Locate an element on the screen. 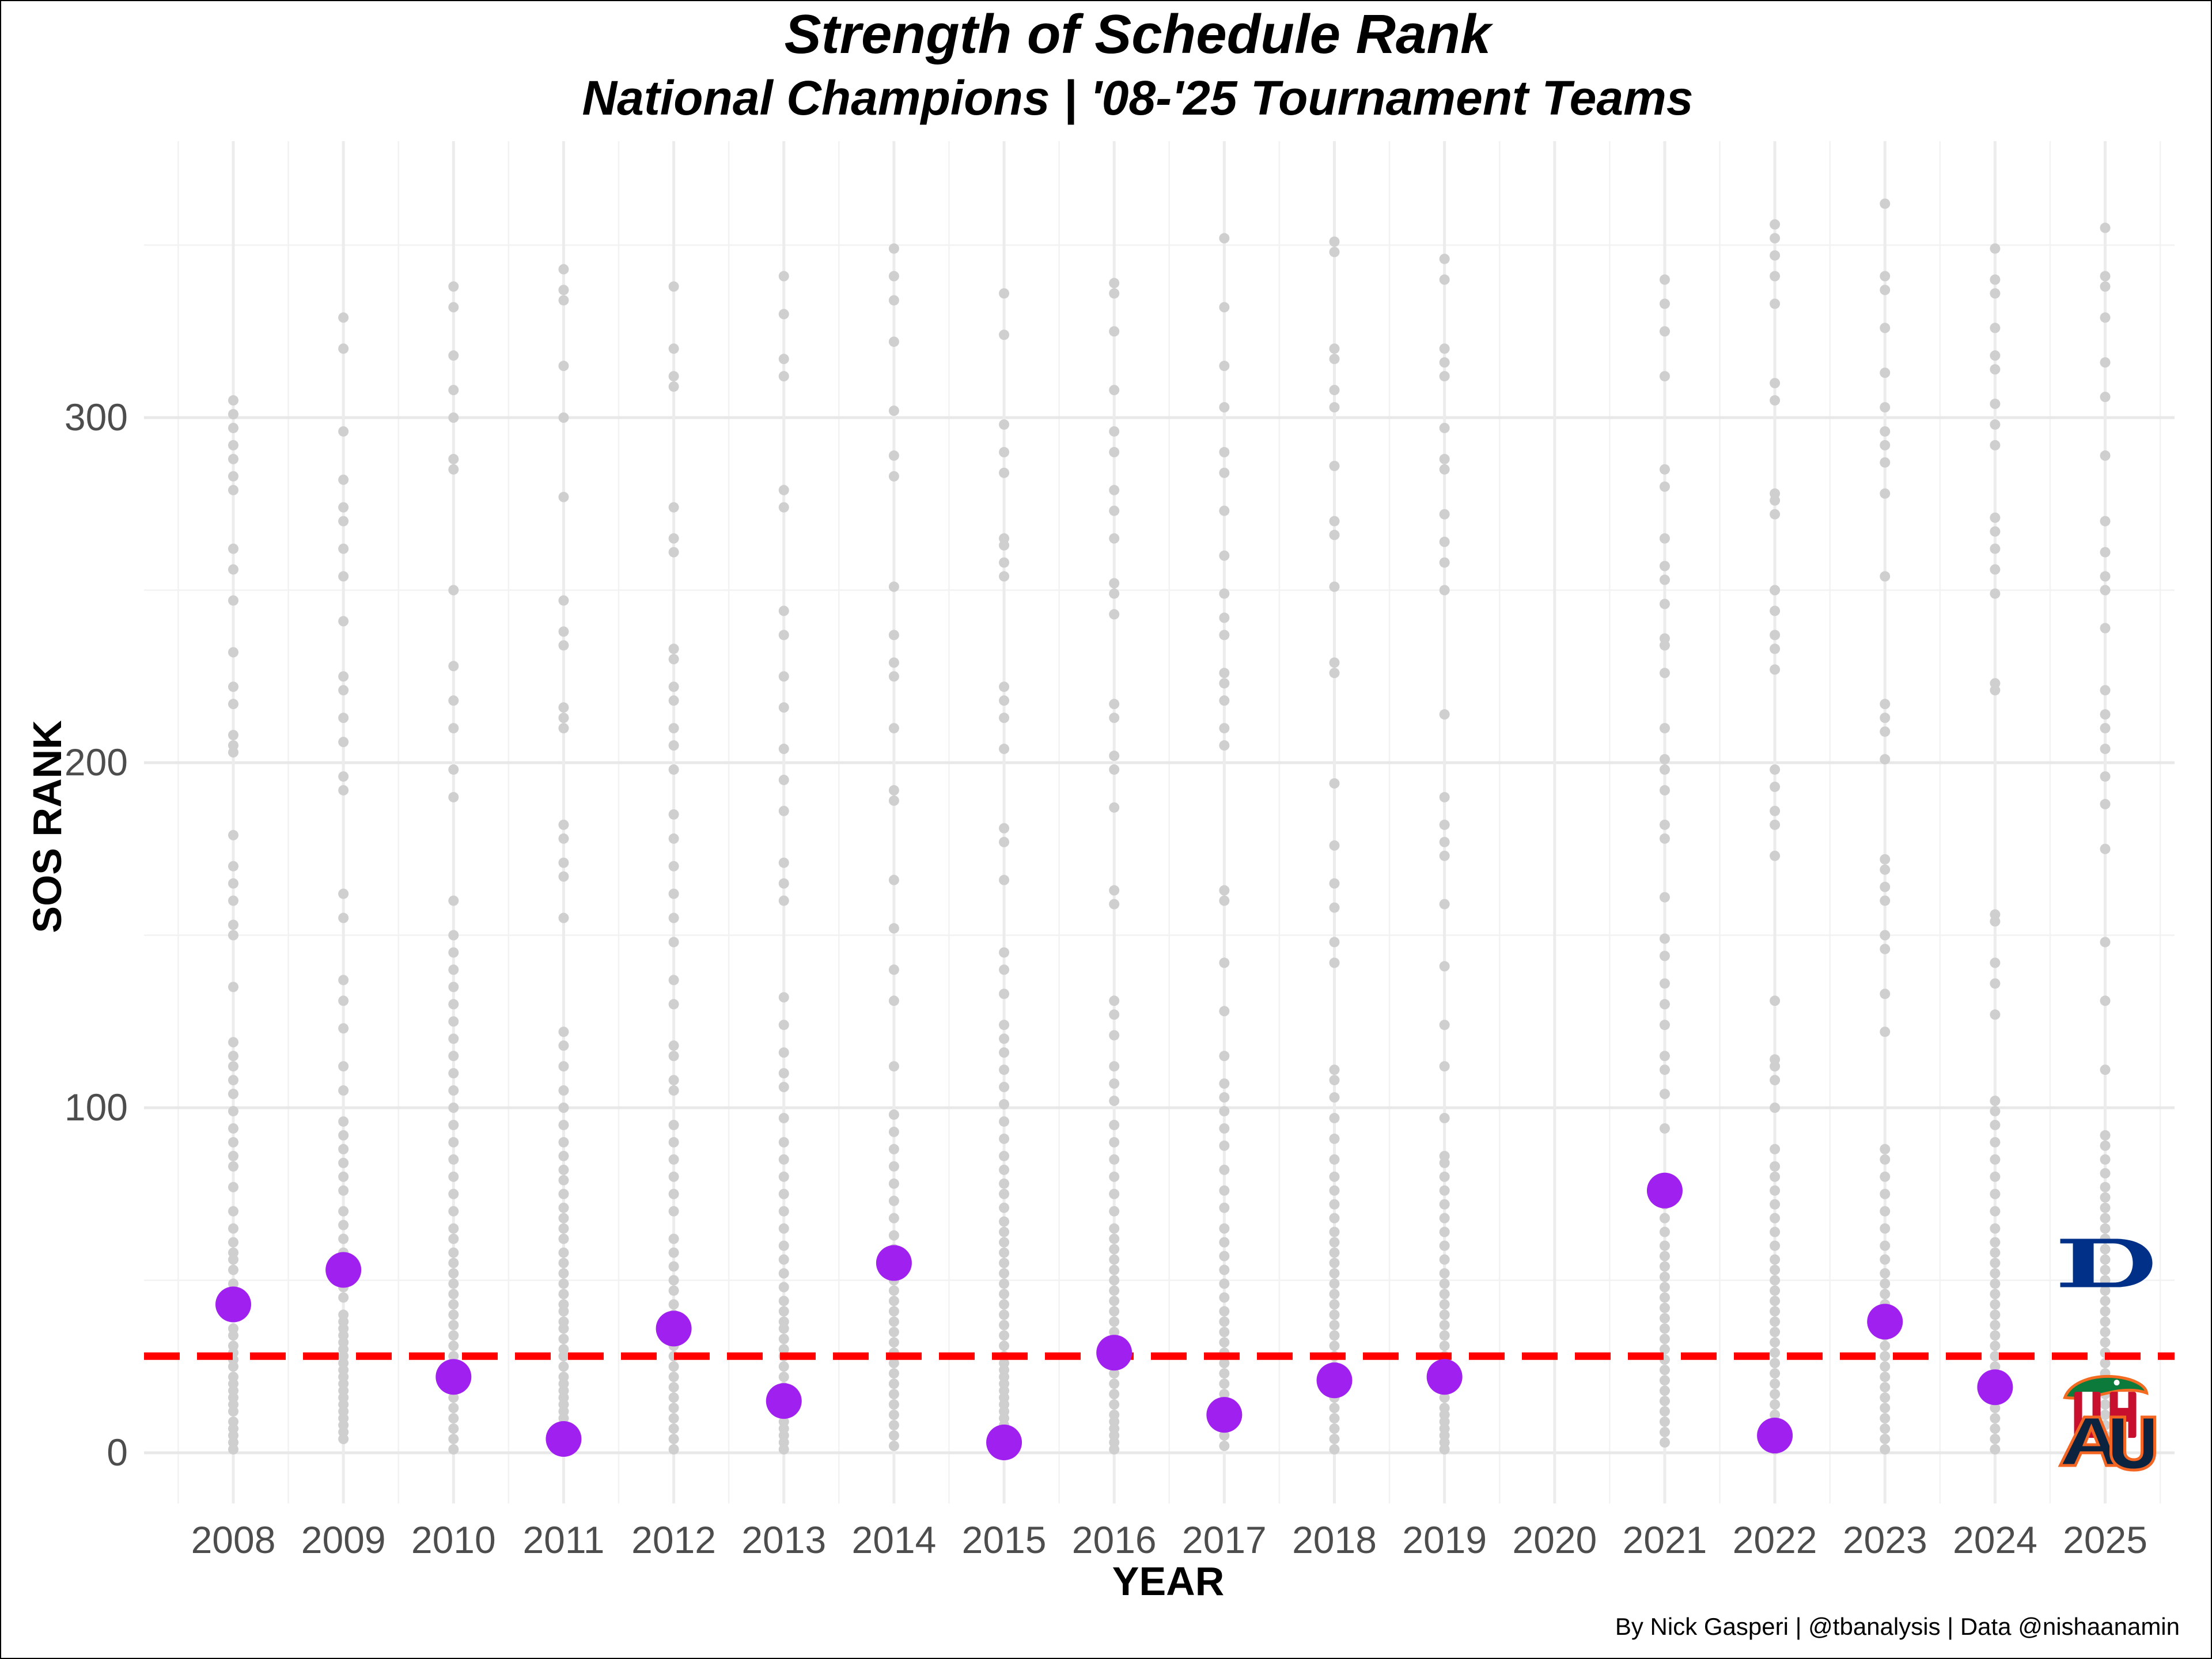  auburn-u-shape is located at coordinates (2133, 1443).